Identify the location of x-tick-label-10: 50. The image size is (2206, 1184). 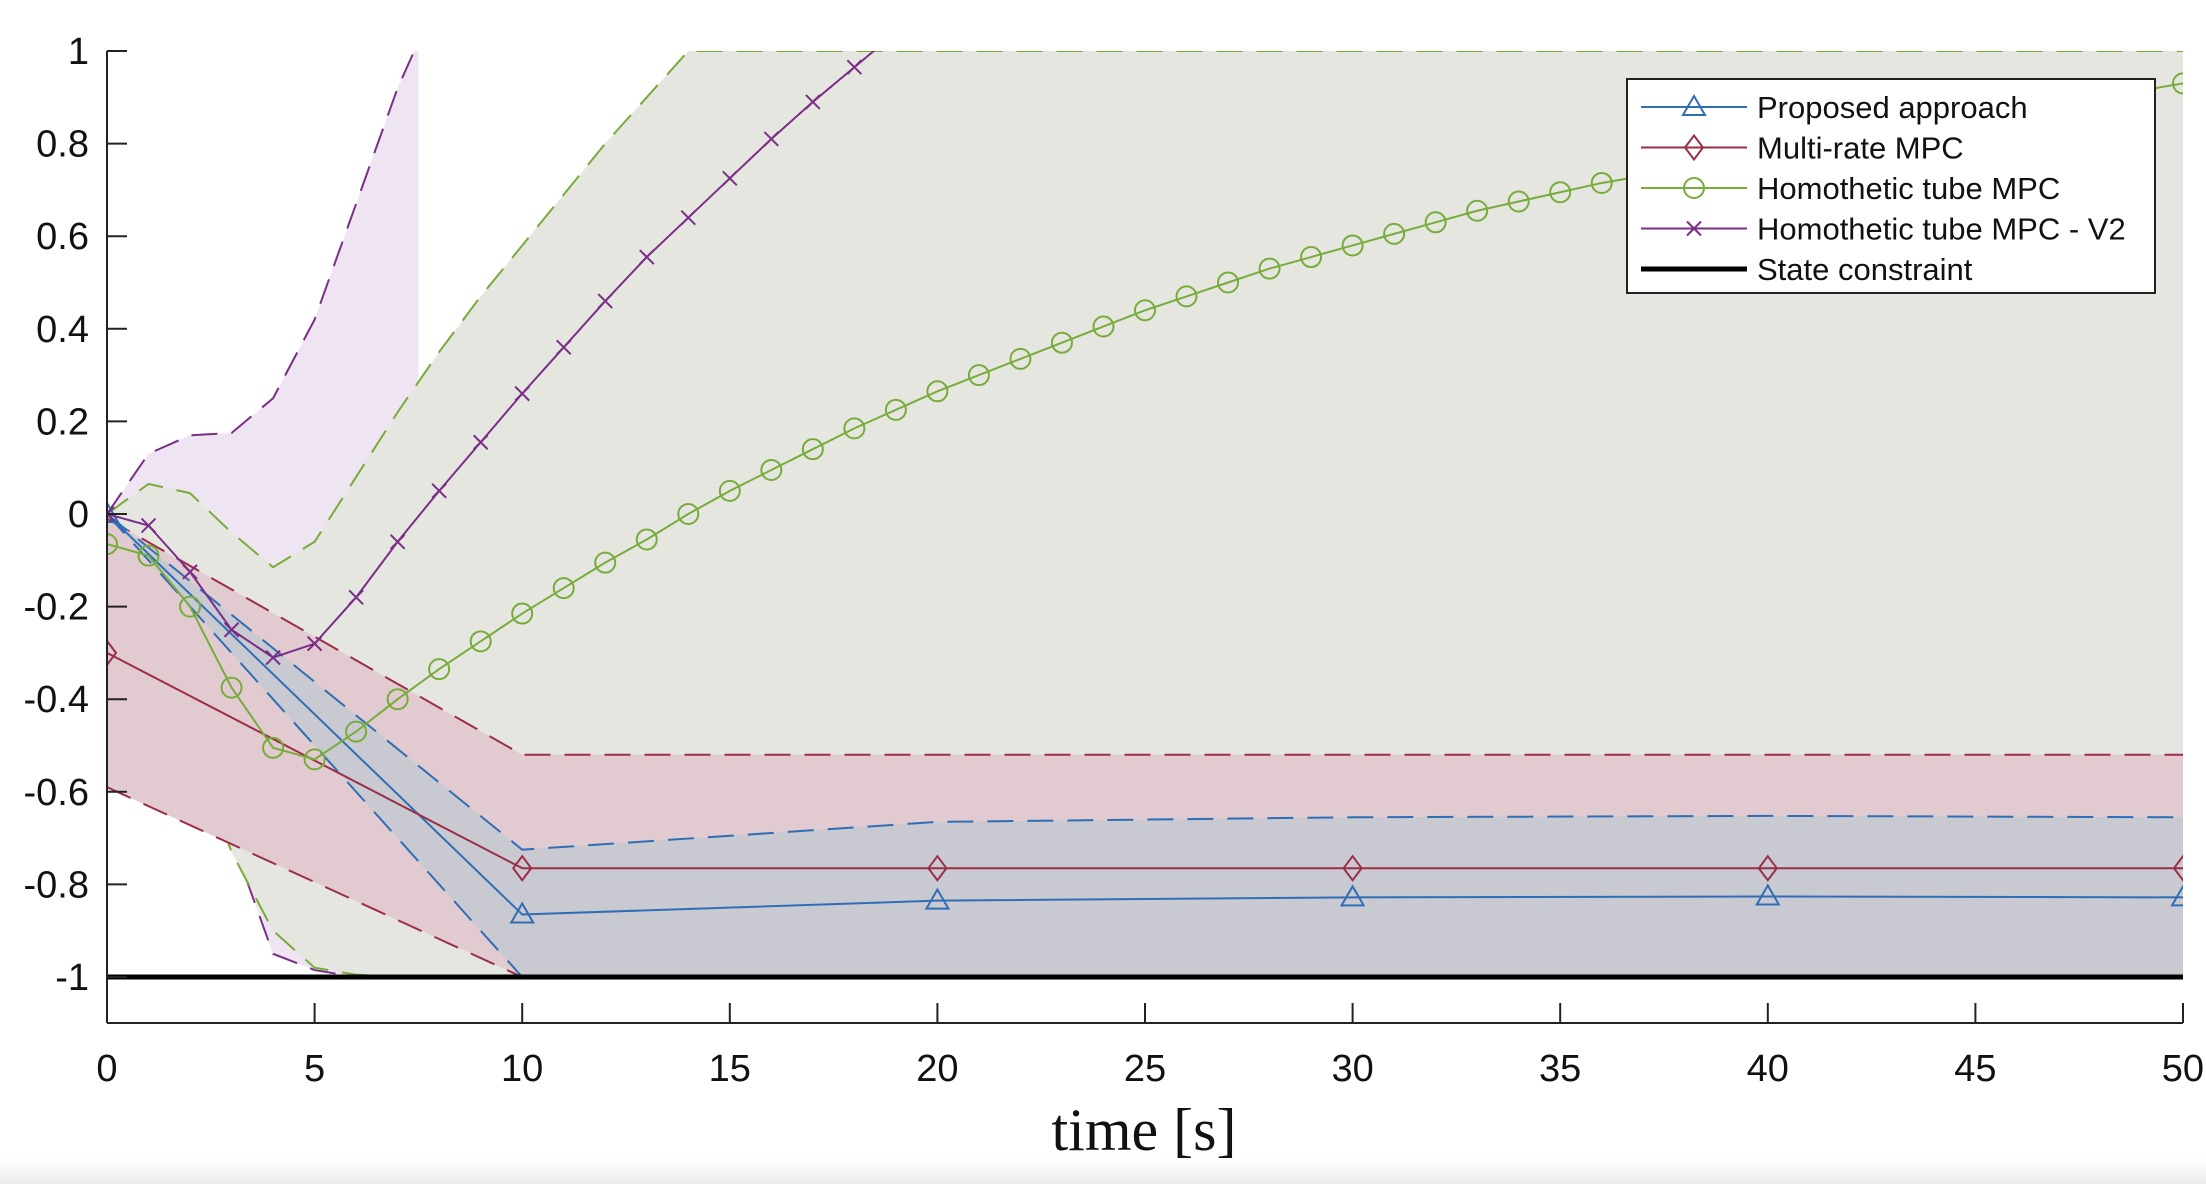
(2183, 1069).